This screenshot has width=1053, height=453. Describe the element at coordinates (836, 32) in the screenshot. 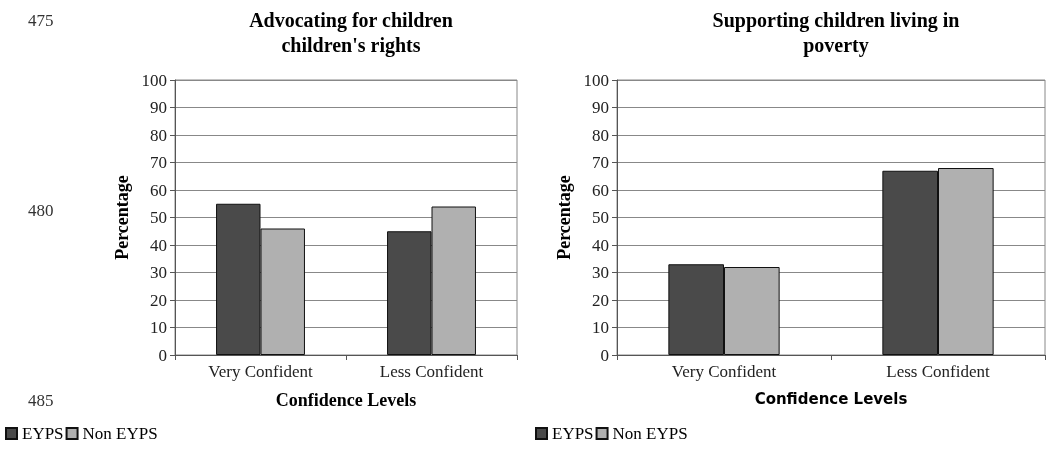

I see `chart-title: Supporting children living in poverty` at that location.